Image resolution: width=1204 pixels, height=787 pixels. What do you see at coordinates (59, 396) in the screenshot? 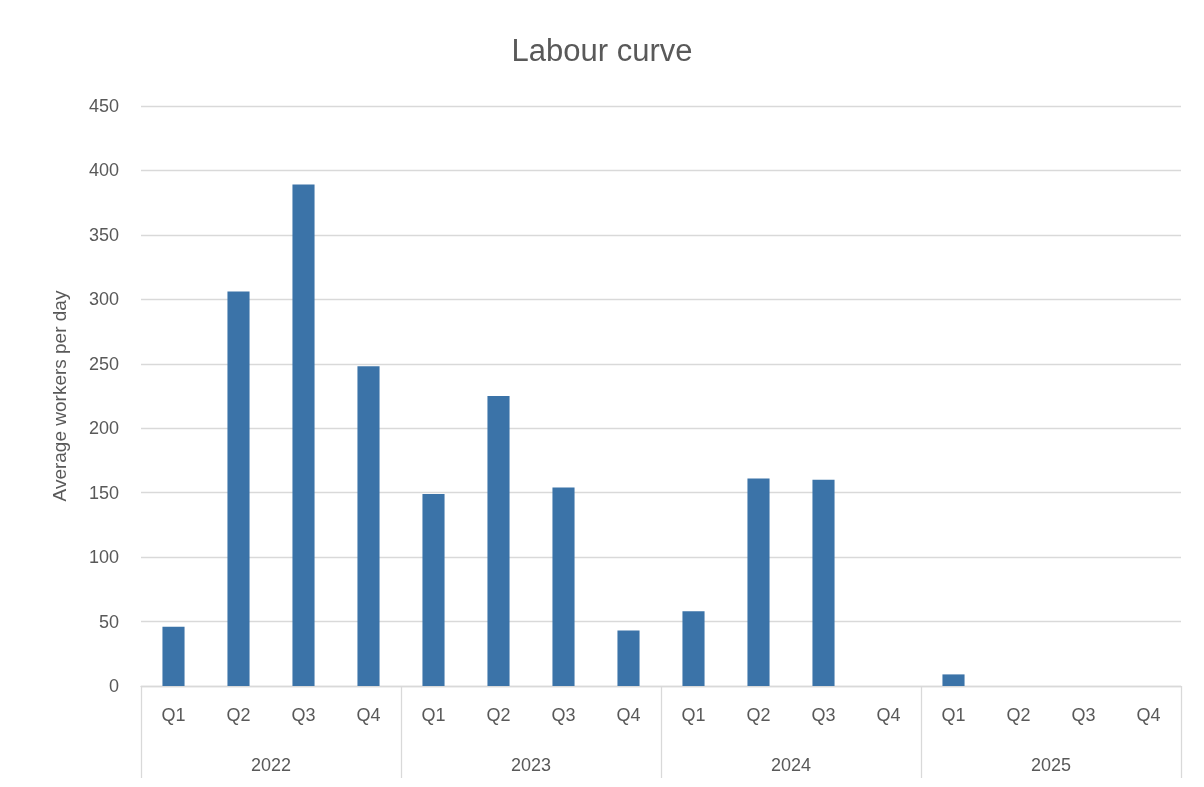
I see `y-axis-title: Average workers per day` at bounding box center [59, 396].